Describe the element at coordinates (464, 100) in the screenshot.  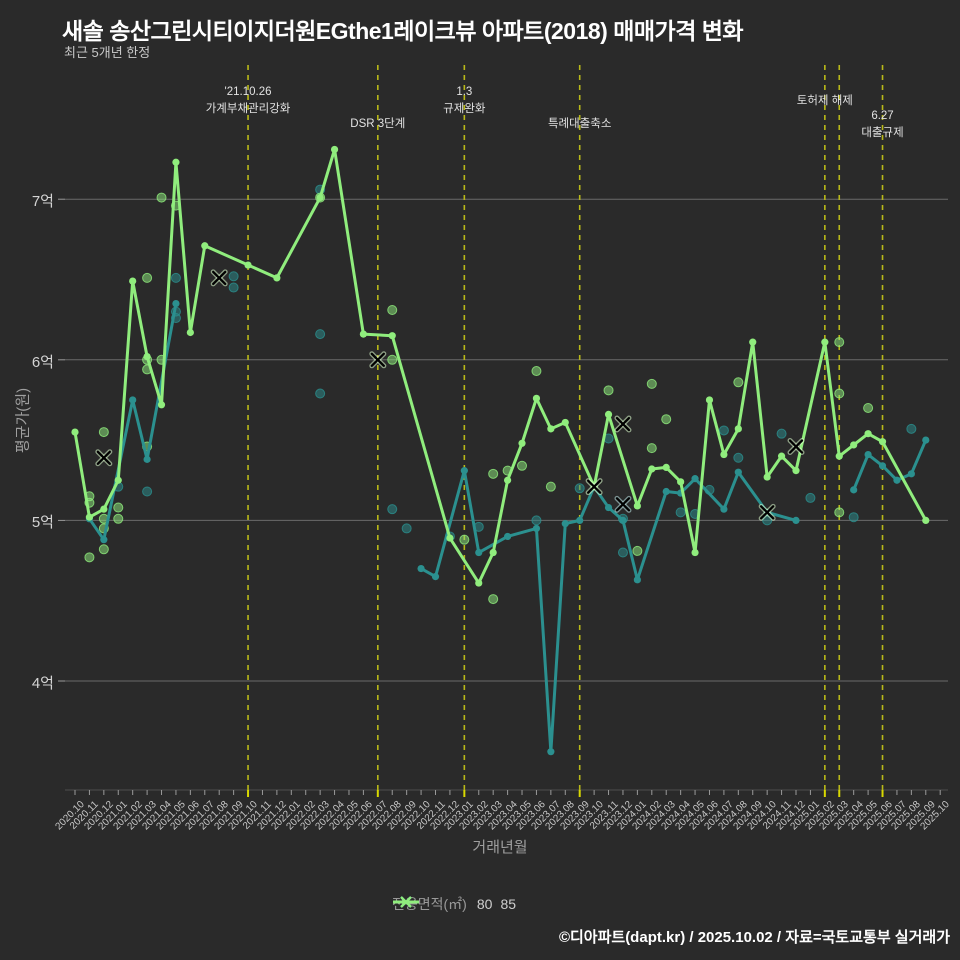
I see `event-label: 1.3 규제완화` at that location.